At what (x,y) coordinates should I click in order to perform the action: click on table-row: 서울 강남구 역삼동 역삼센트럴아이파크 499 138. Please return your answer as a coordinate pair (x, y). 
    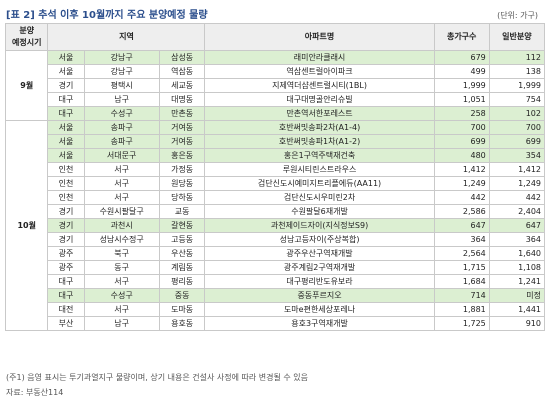
    Looking at the image, I should click on (276, 71).